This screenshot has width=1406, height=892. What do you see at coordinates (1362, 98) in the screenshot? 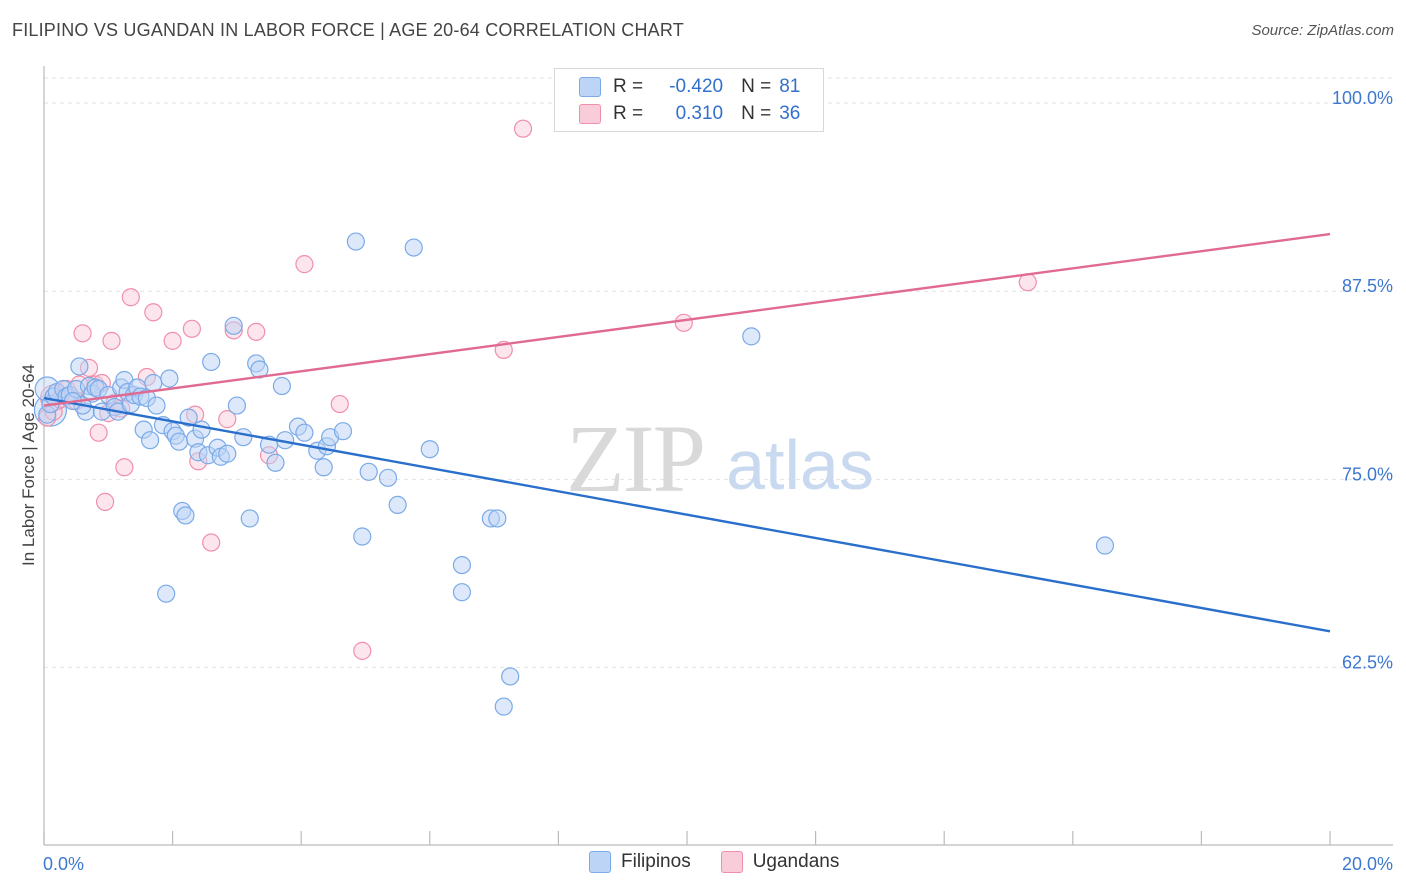
I see `y-tick-label: 100.0%` at bounding box center [1362, 98].